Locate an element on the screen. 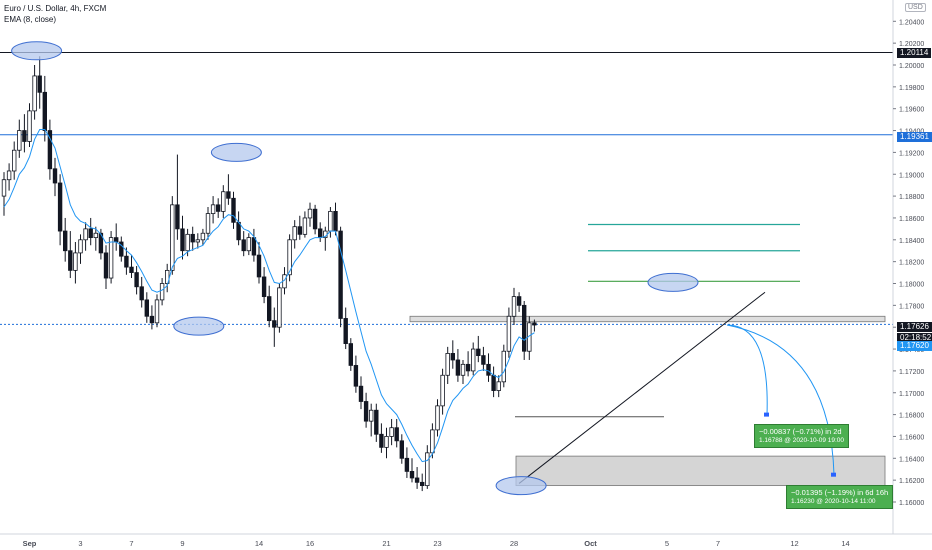 This screenshot has height=550, width=932. time-tick-label: Sep is located at coordinates (30, 543).